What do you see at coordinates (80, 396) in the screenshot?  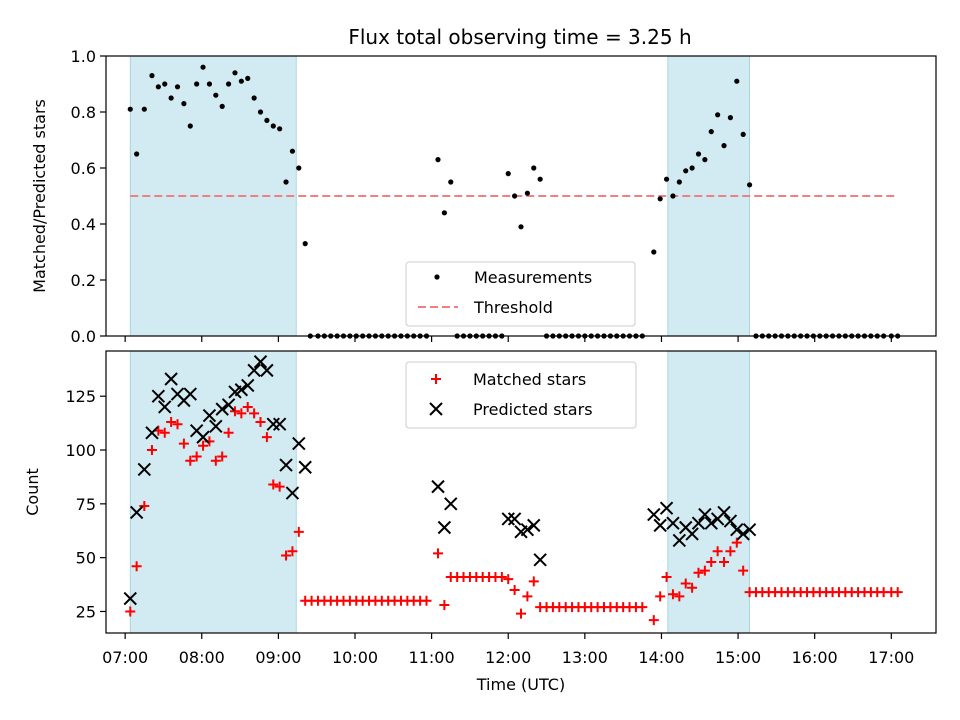 I see `y-tick-label: 125` at bounding box center [80, 396].